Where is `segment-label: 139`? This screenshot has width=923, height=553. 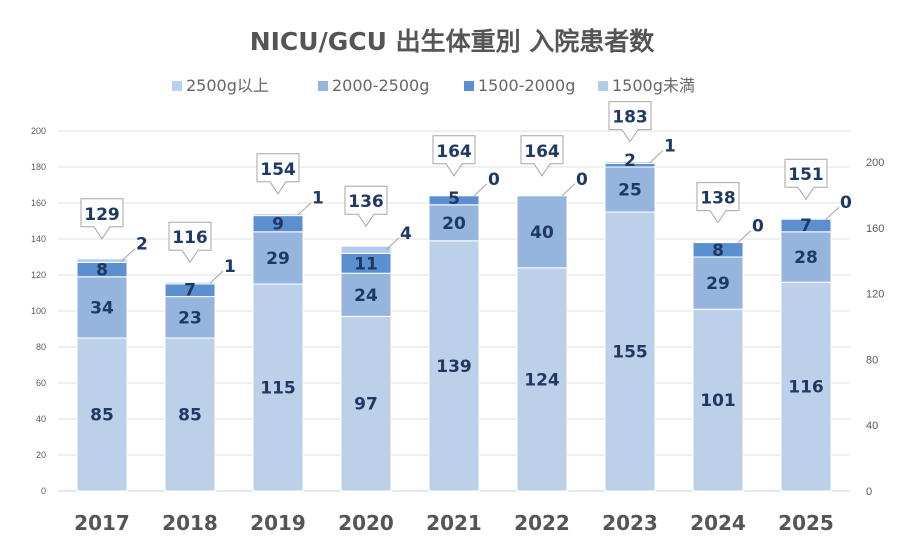
segment-label: 139 is located at coordinates (454, 367).